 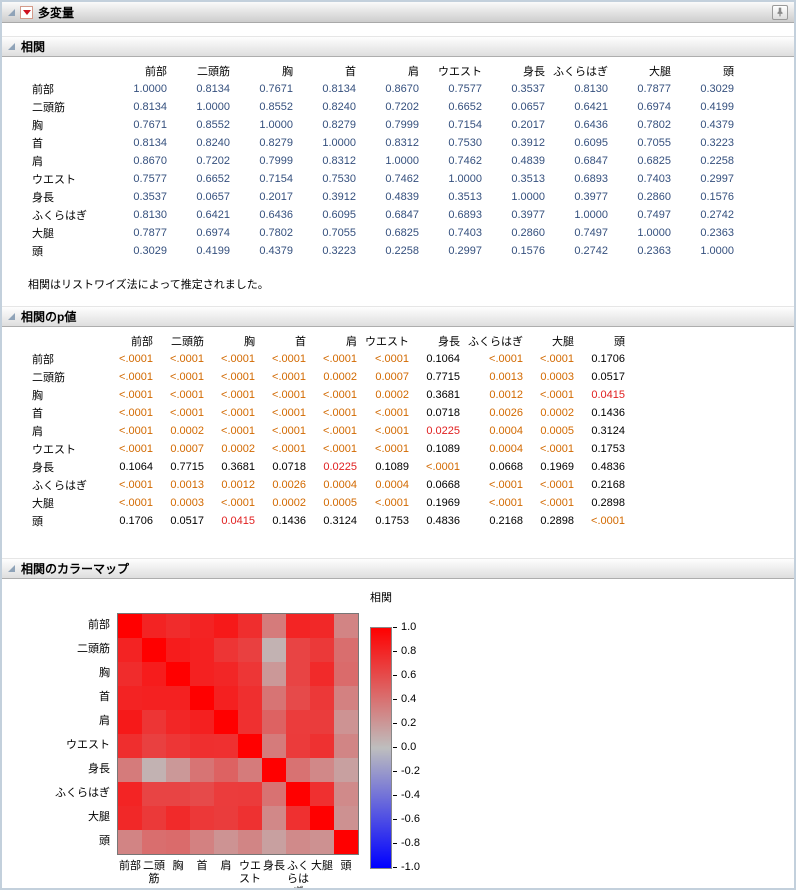 What do you see at coordinates (398, 46) in the screenshot?
I see `section-header-correlation: 相関` at bounding box center [398, 46].